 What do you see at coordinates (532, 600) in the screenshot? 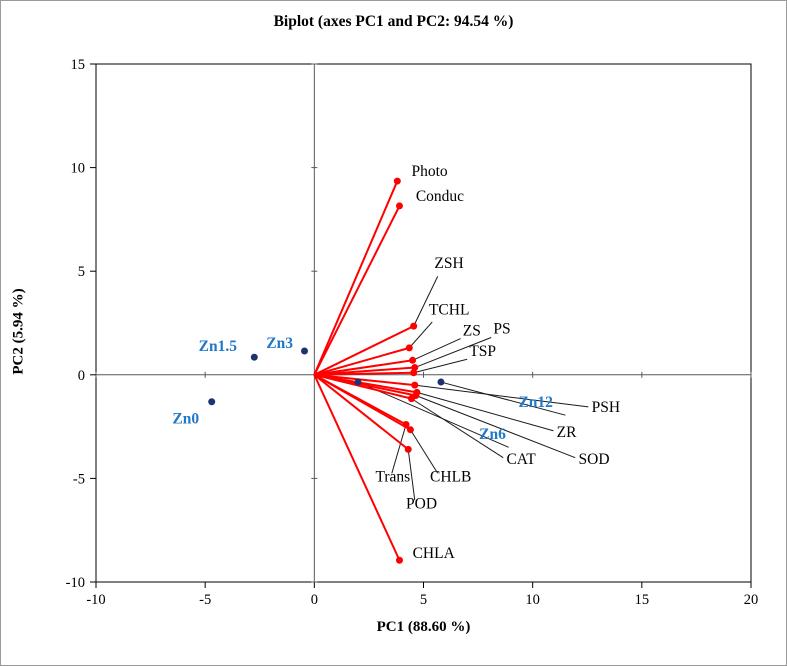
I see `x-tick-label: 10` at bounding box center [532, 600].